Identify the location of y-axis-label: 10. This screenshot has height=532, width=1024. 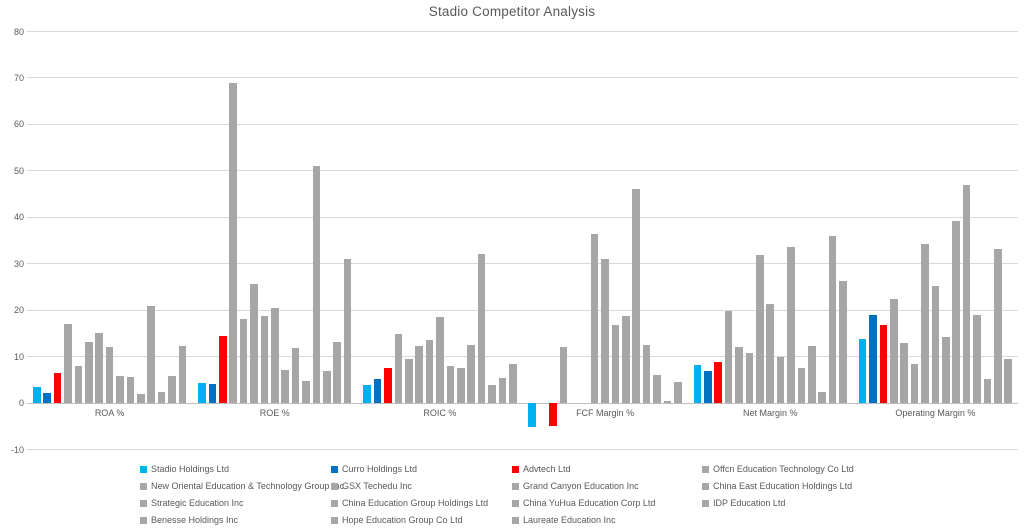
(18, 356).